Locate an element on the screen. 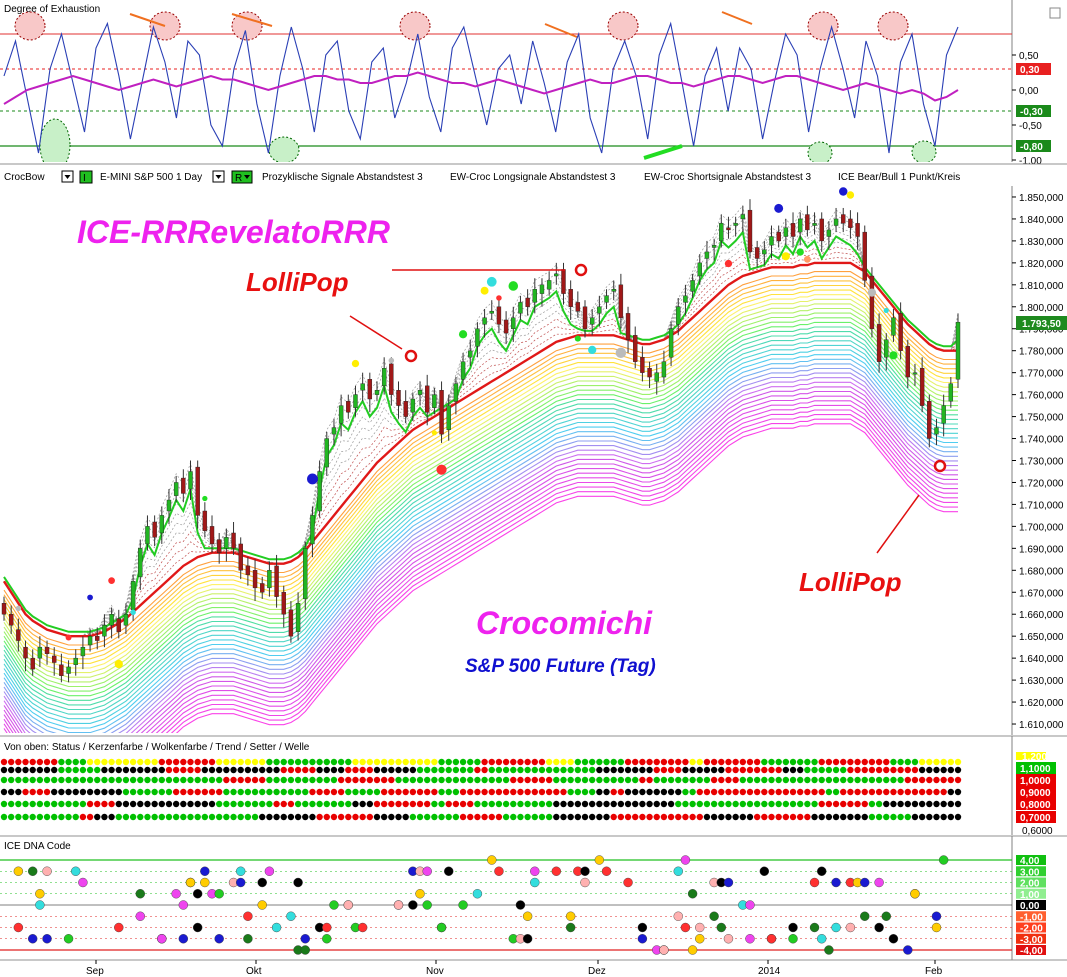 The width and height of the screenshot is (1067, 977). status-tag is located at coordinates (1036, 792).